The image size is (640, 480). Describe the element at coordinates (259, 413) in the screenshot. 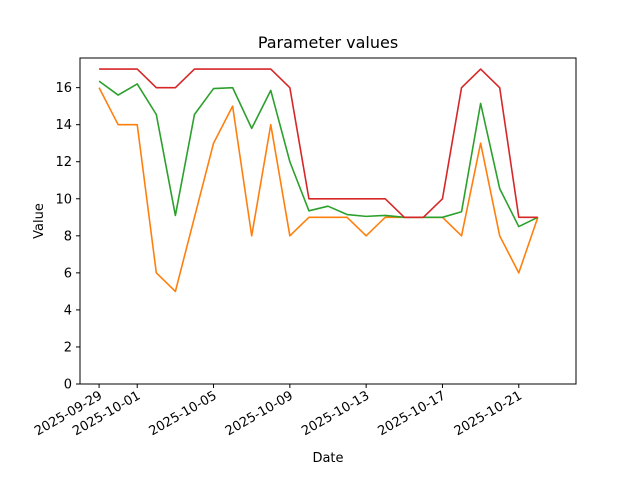

I see `x-tick-label: 2025-10-09` at that location.